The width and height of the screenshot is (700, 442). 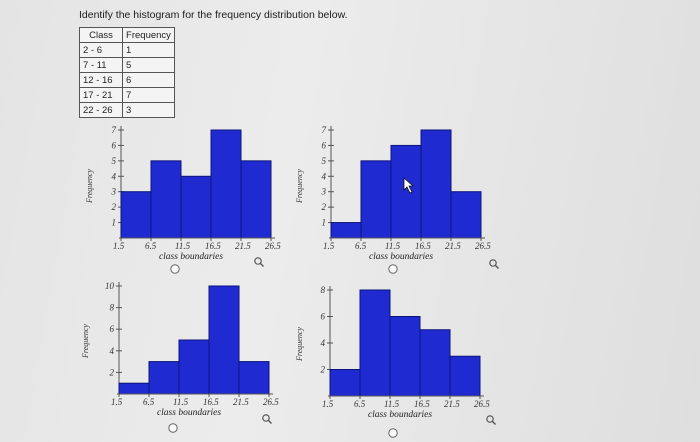 What do you see at coordinates (148, 95) in the screenshot?
I see `frequency-cell: 7` at bounding box center [148, 95].